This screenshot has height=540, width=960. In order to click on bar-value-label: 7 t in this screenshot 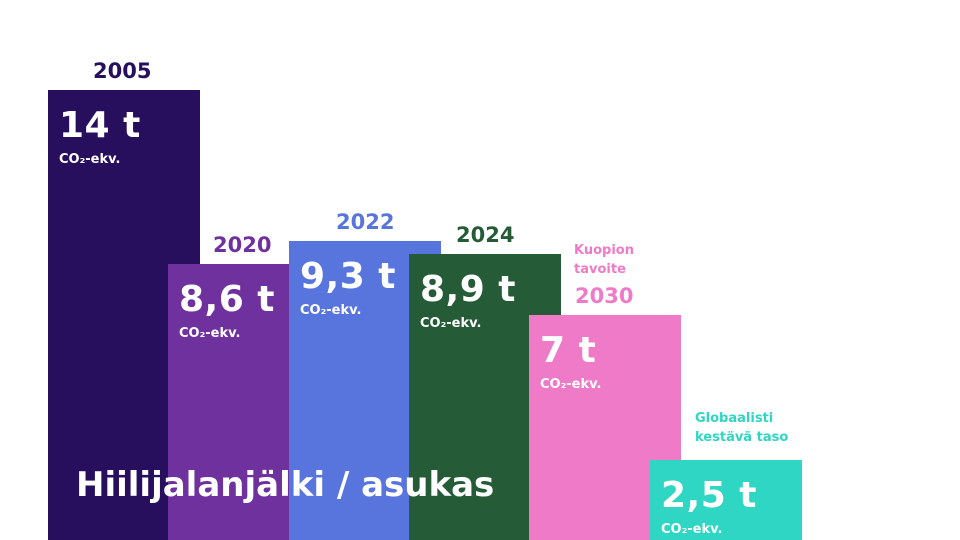, I will do `click(568, 350)`.